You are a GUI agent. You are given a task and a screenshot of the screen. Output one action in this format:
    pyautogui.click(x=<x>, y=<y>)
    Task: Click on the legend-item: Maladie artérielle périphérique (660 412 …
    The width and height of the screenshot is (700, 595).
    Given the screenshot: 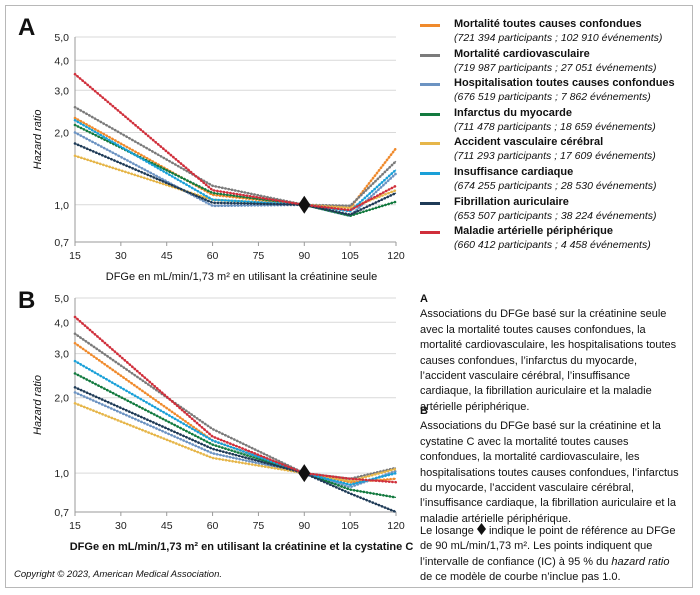 What is the action you would take?
    pyautogui.click(x=548, y=240)
    